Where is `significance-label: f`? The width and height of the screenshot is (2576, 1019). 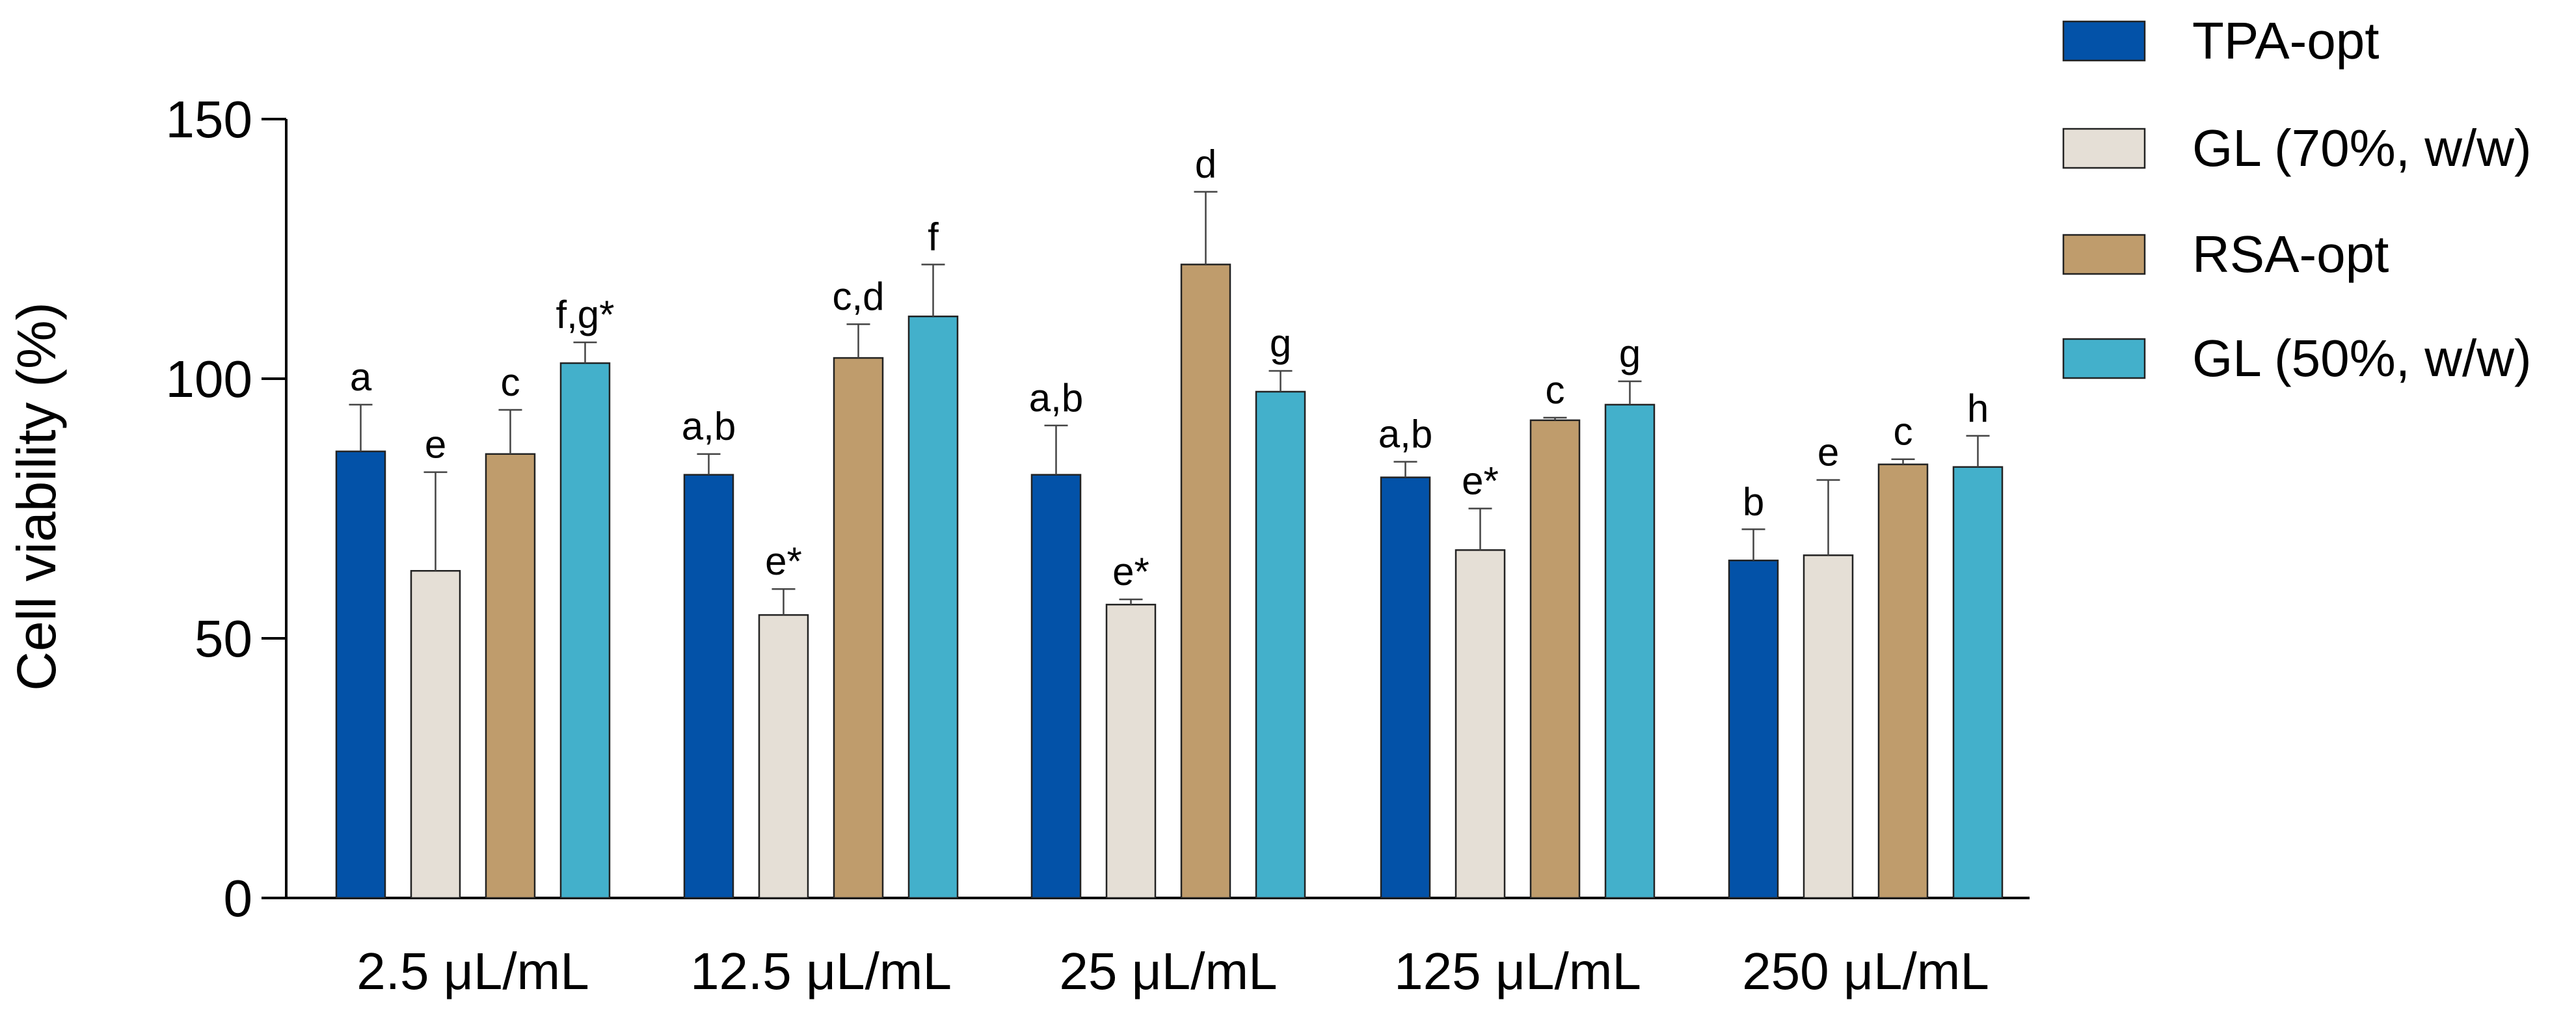
significance-label: f is located at coordinates (933, 236).